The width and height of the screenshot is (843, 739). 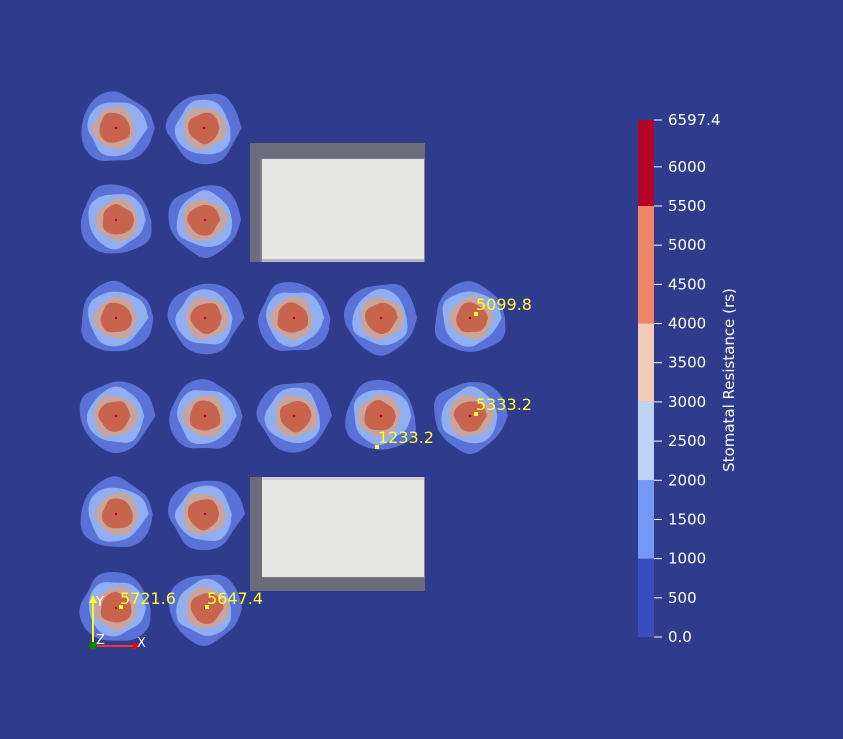 What do you see at coordinates (687, 284) in the screenshot?
I see `colorbar-tick-label: 4500` at bounding box center [687, 284].